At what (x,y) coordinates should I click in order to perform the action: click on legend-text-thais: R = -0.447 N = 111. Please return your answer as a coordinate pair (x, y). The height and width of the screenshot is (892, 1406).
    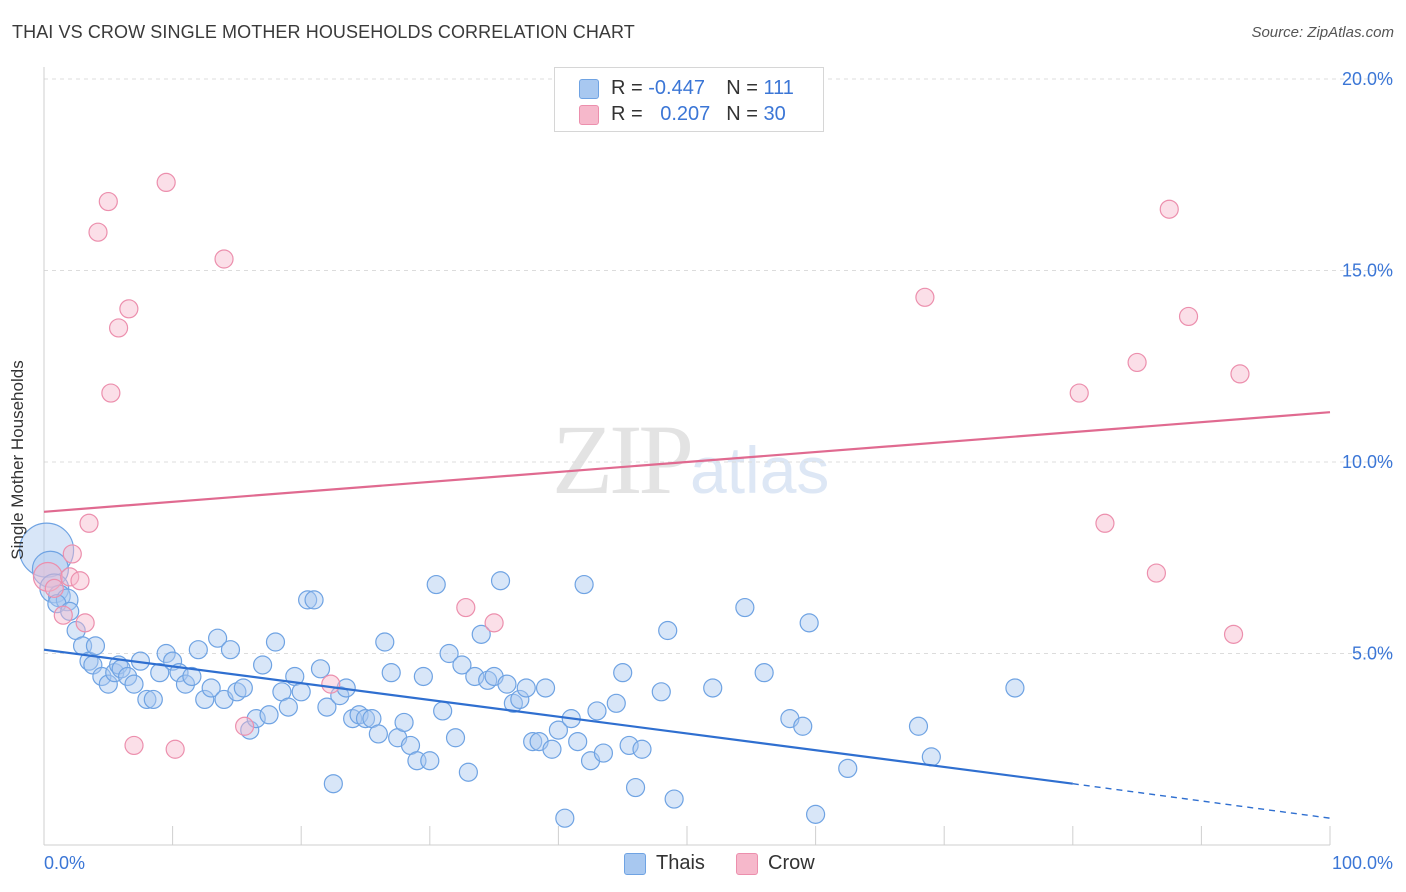
    Looking at the image, I should click on (702, 88).